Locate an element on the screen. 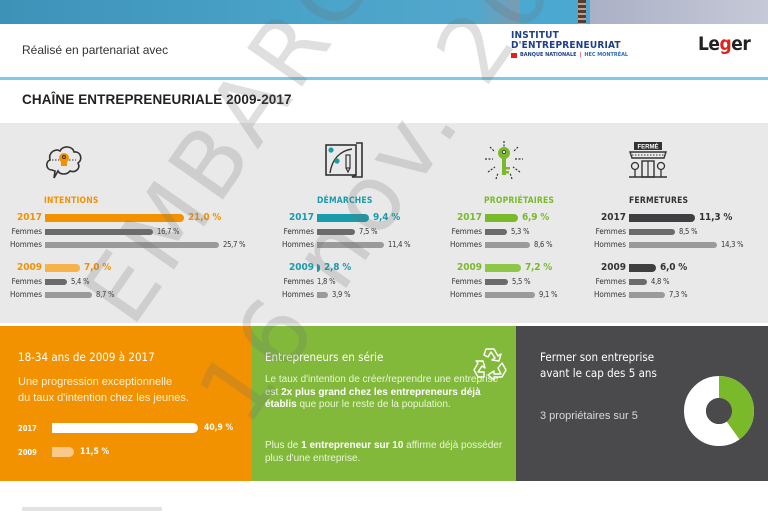  bar-row-2017-femmes: Femmes 7,5 % is located at coordinates (319, 231).